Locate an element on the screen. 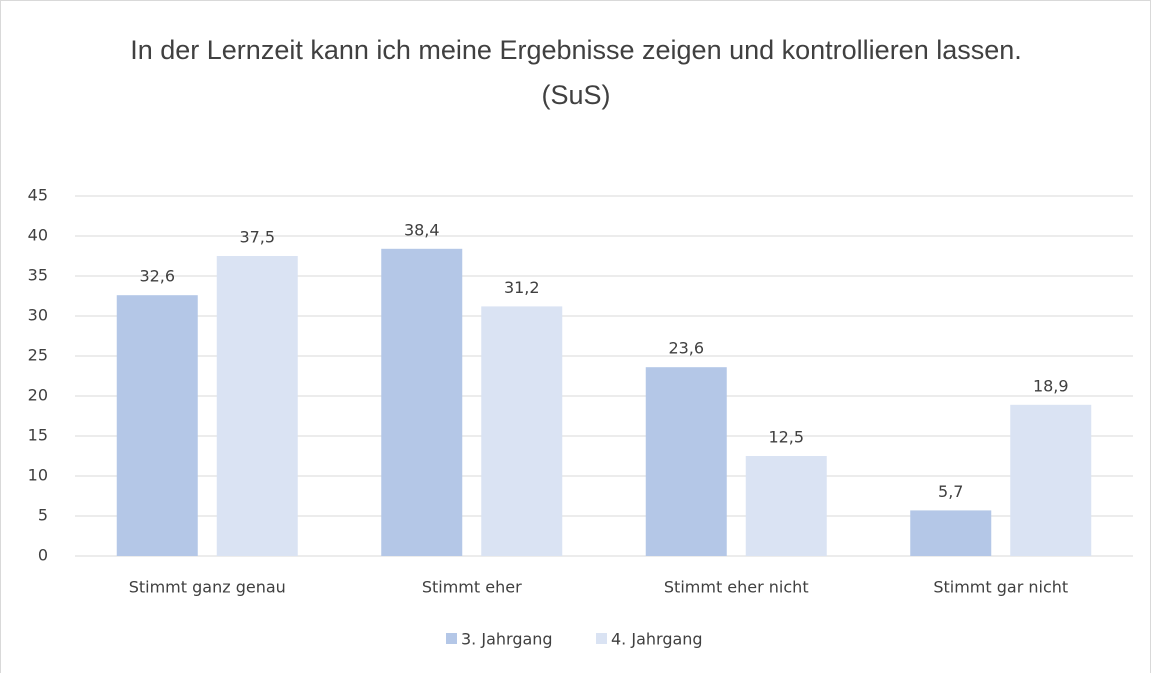  data-label: 37,5 is located at coordinates (257, 237).